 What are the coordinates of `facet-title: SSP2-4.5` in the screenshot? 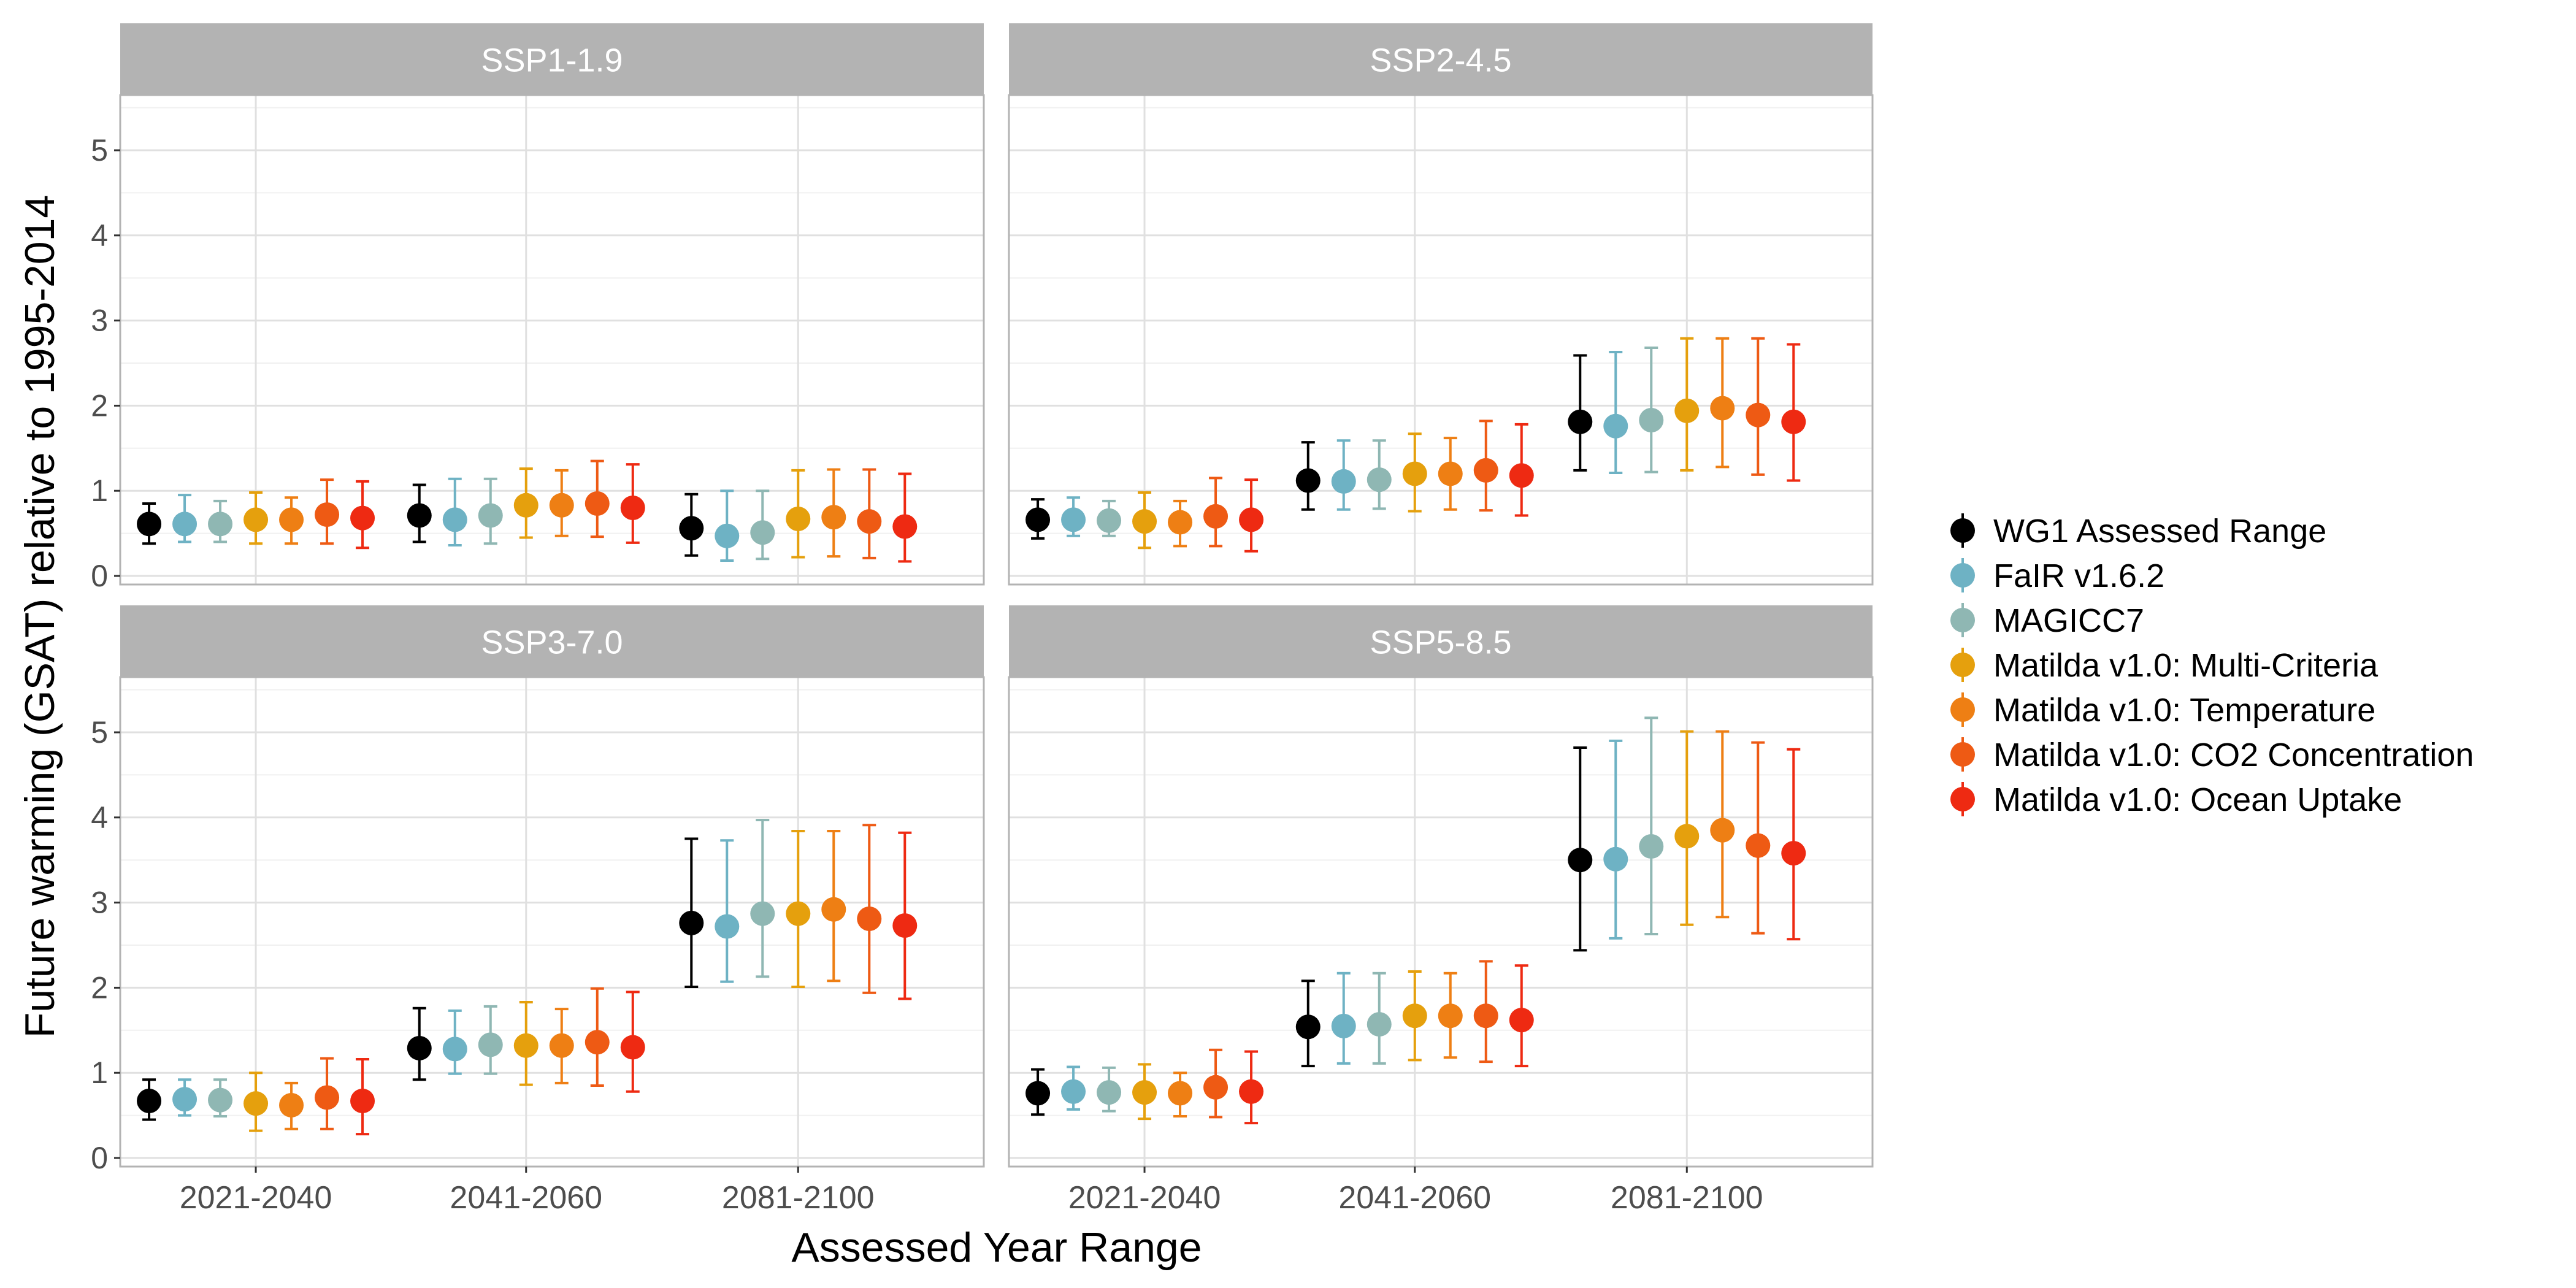 It's located at (1440, 60).